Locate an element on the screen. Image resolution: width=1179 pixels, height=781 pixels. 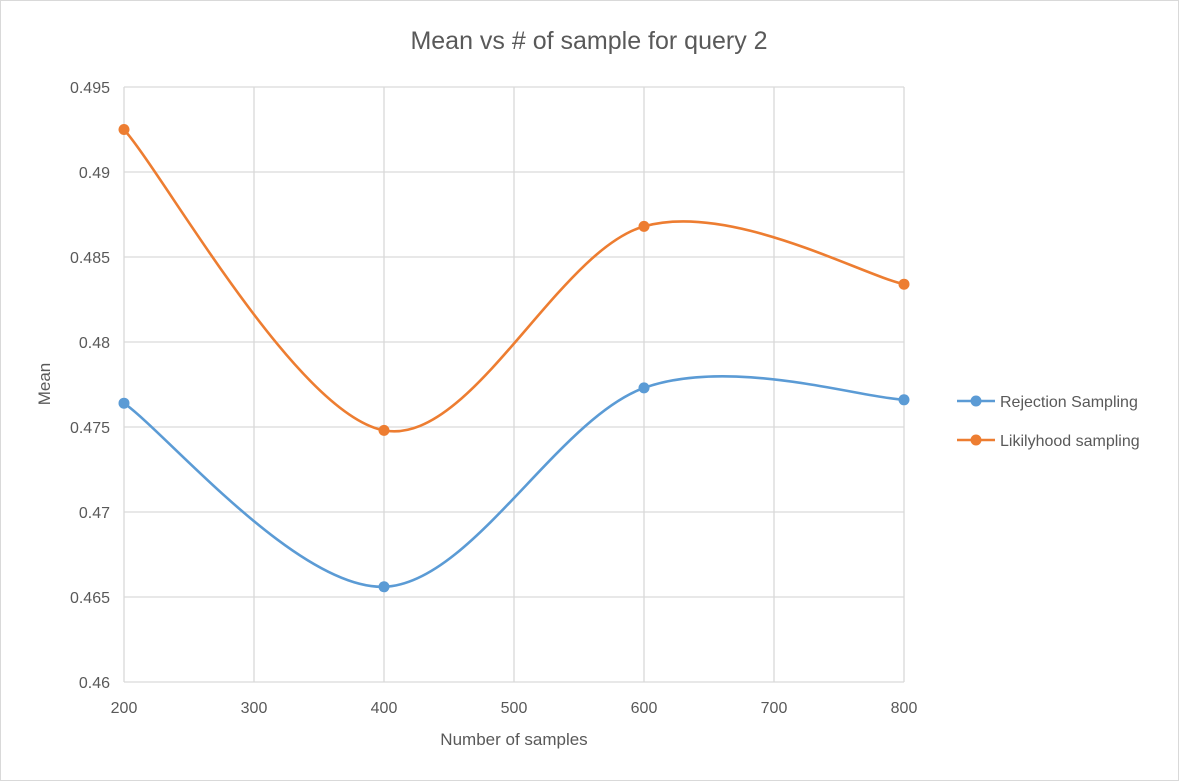
x-tick-label: 400 is located at coordinates (384, 708).